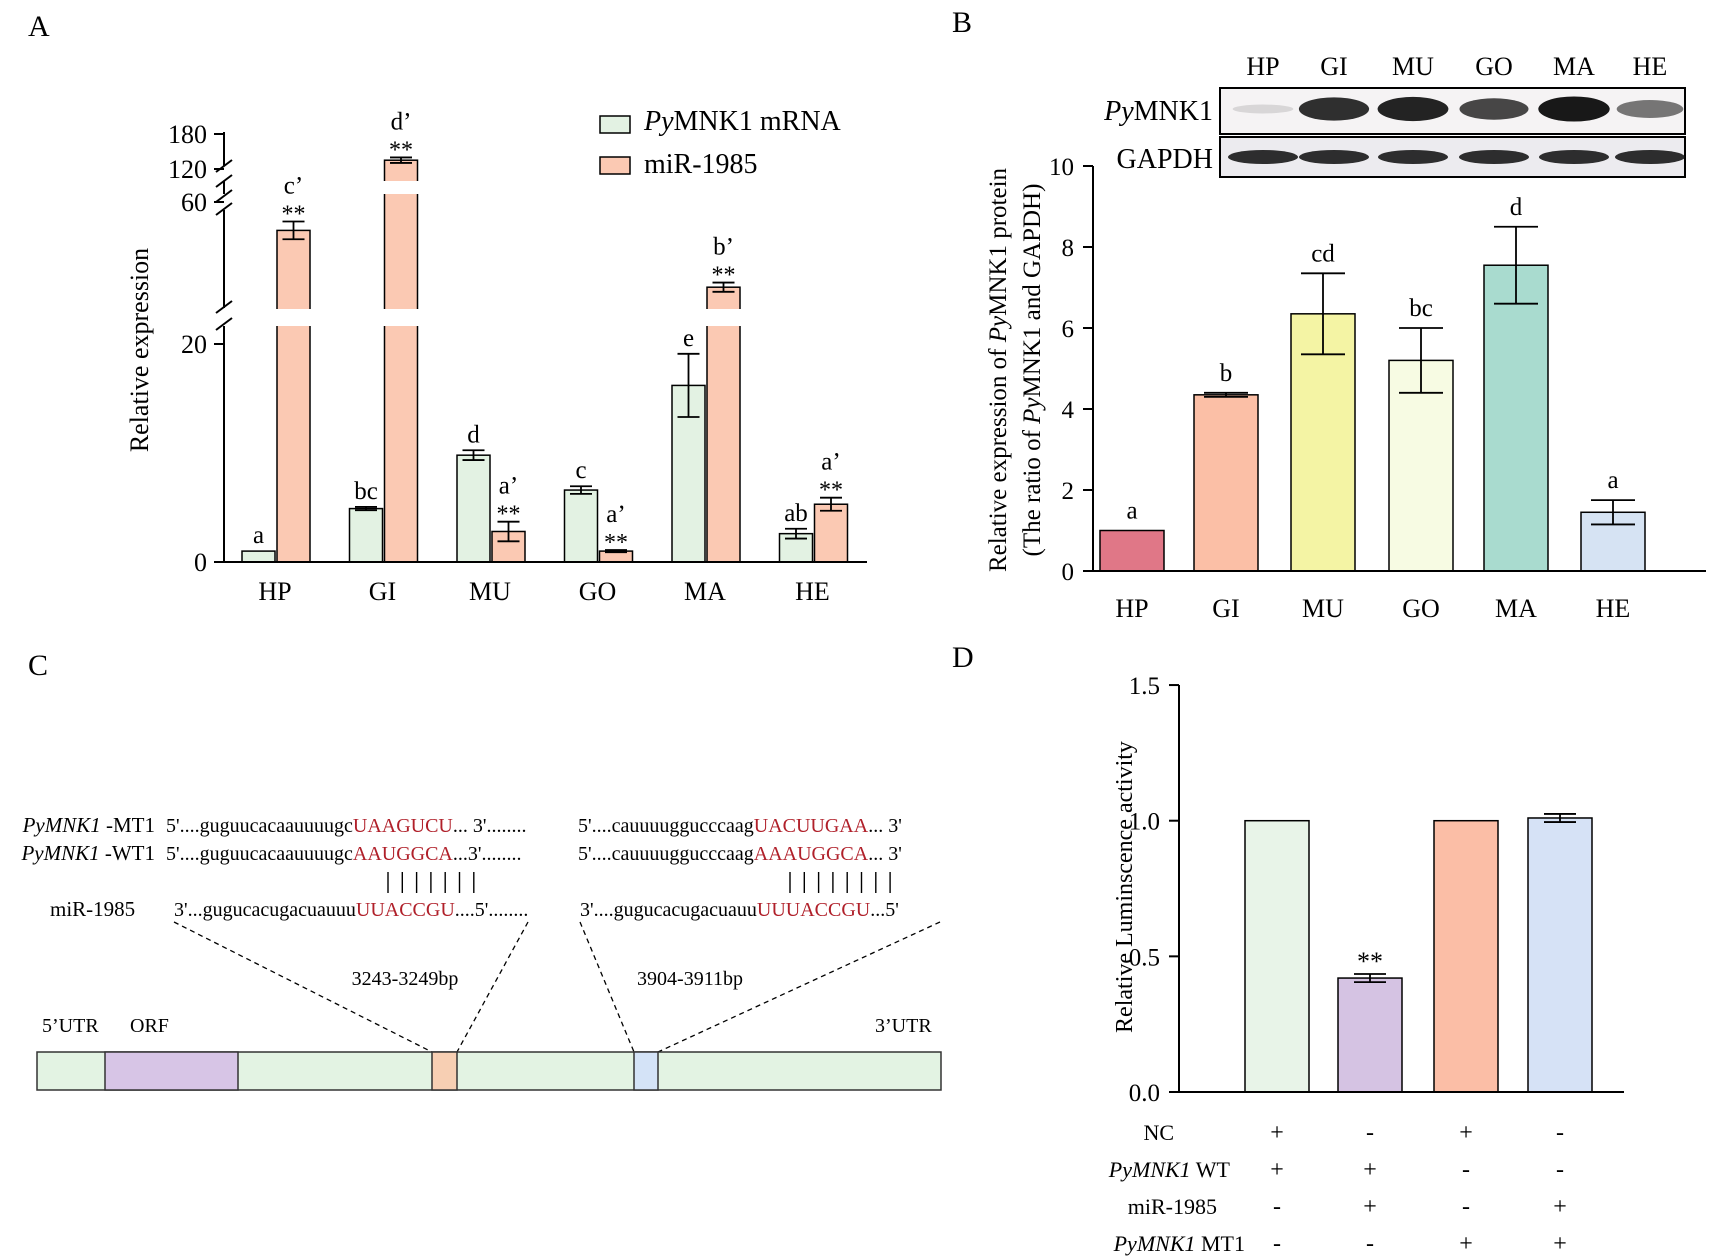  I want to click on panel-b-ytick-label: 6, so click(1068, 329).